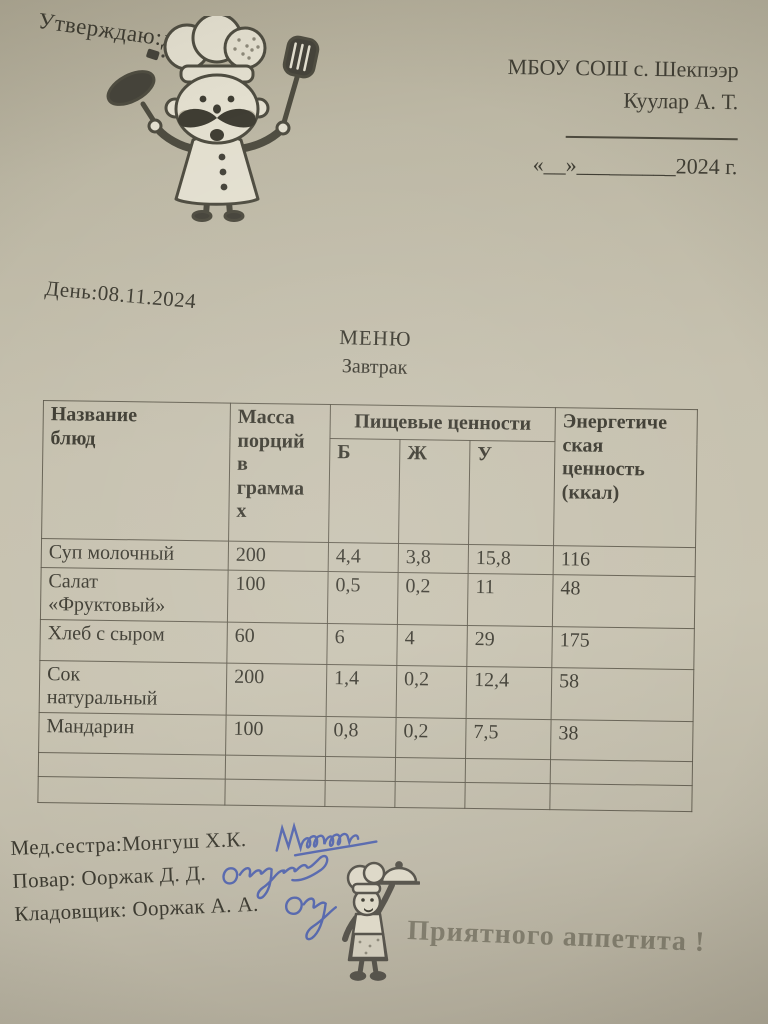 The height and width of the screenshot is (1024, 768). I want to click on col-header-portion-mass: Масса порций в грамма х, so click(279, 473).